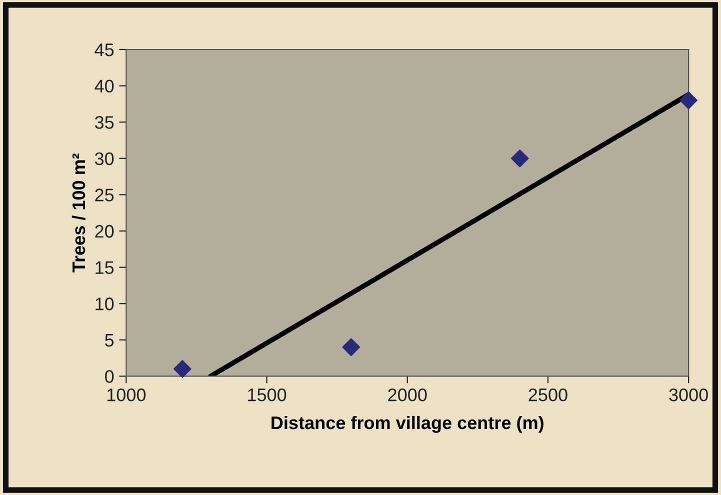 Image resolution: width=721 pixels, height=495 pixels. I want to click on y-tick-label: 30, so click(104, 159).